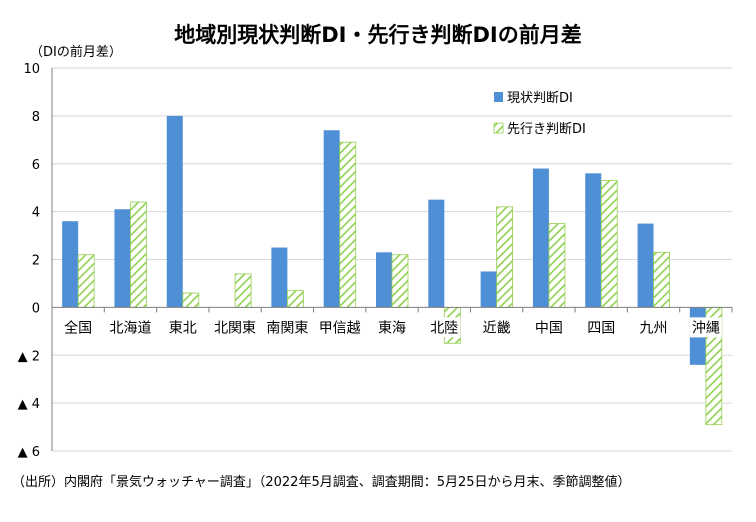  What do you see at coordinates (29, 404) in the screenshot?
I see `y-tick-label: ▲ 4` at bounding box center [29, 404].